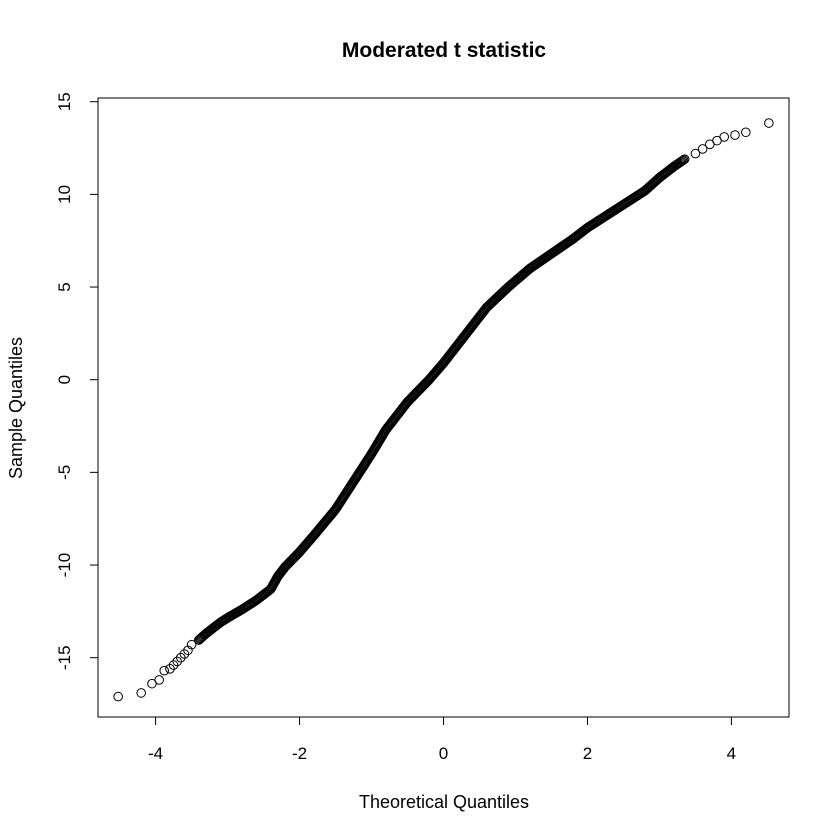 The width and height of the screenshot is (840, 840). I want to click on x-tick-label: -2, so click(299, 753).